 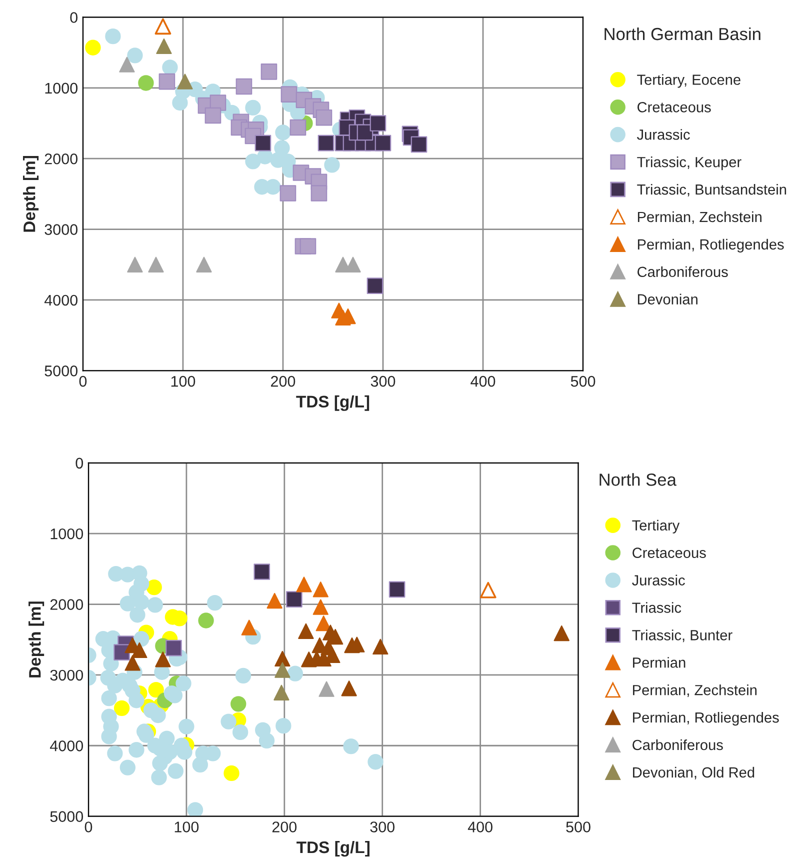 I want to click on legend-label: Devonian, Old Red, so click(x=693, y=773).